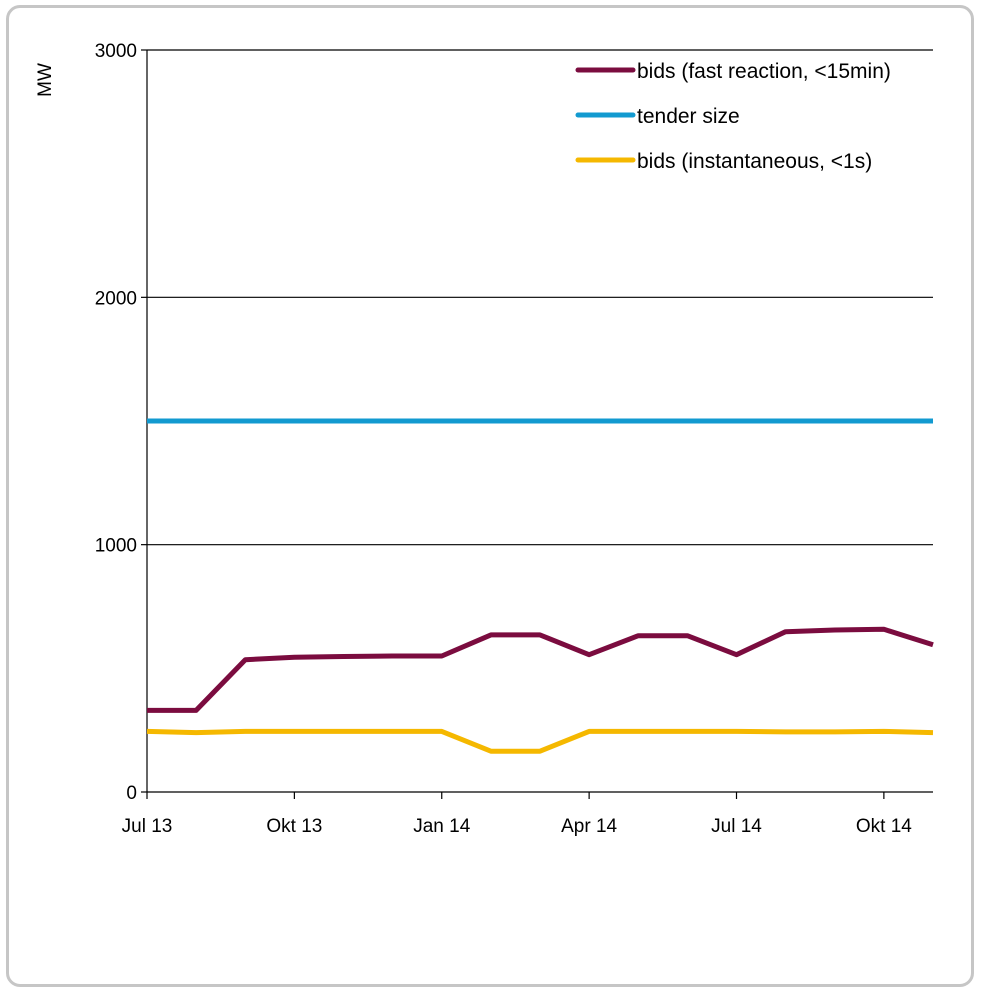  What do you see at coordinates (589, 826) in the screenshot?
I see `x-tick-label: Apr 14` at bounding box center [589, 826].